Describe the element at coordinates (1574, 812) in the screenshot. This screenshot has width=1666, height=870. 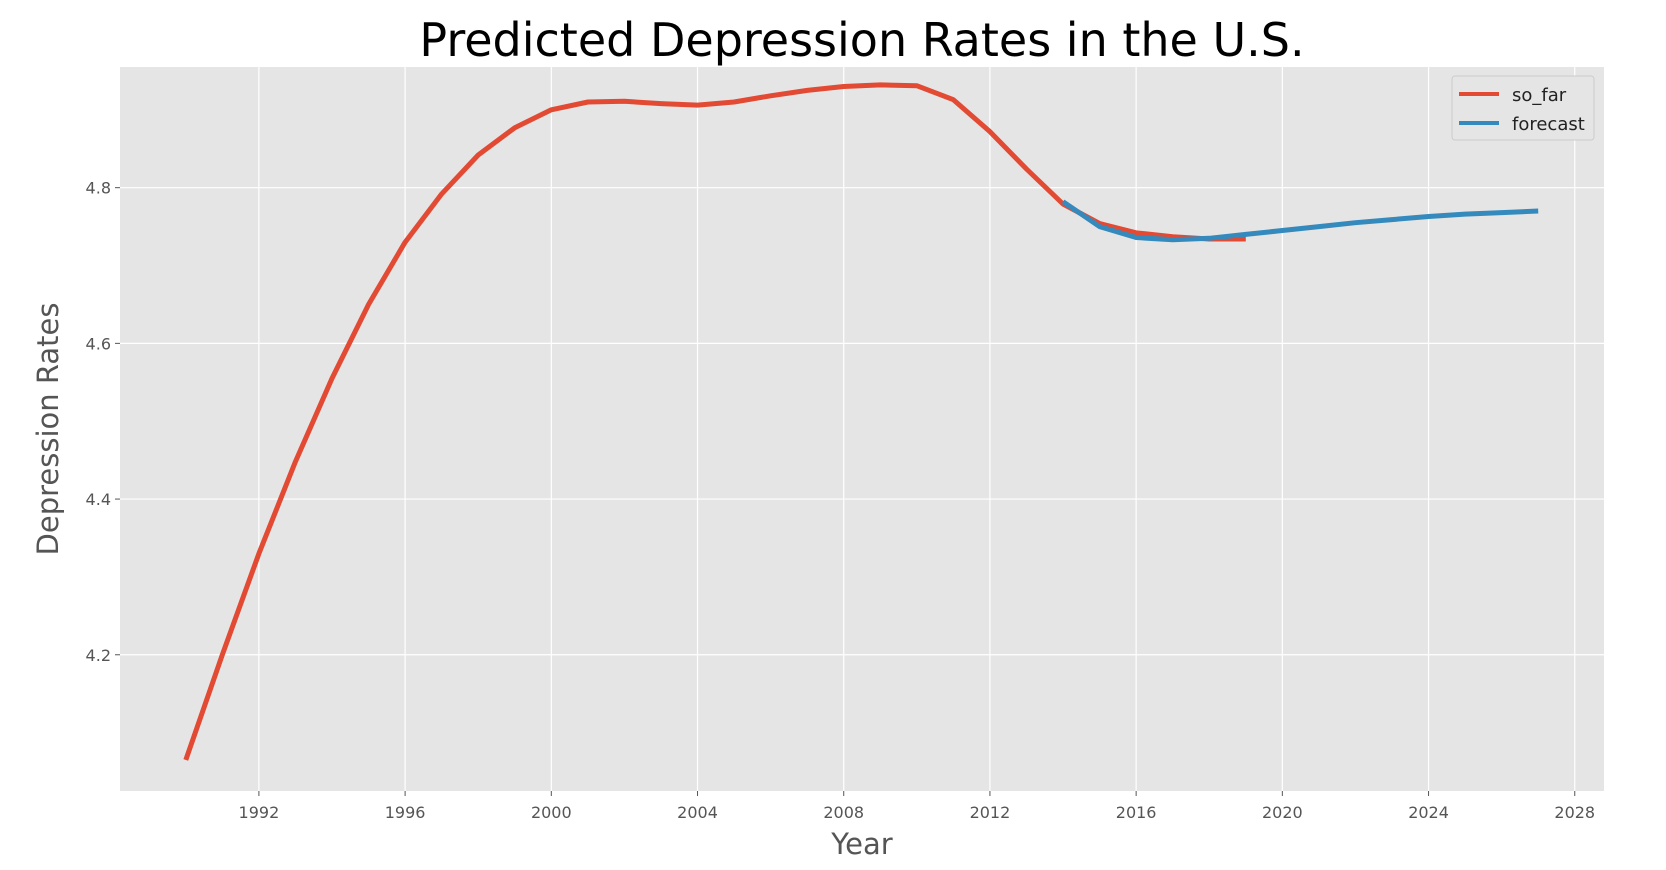
I see `x-tick-label: 2028` at that location.